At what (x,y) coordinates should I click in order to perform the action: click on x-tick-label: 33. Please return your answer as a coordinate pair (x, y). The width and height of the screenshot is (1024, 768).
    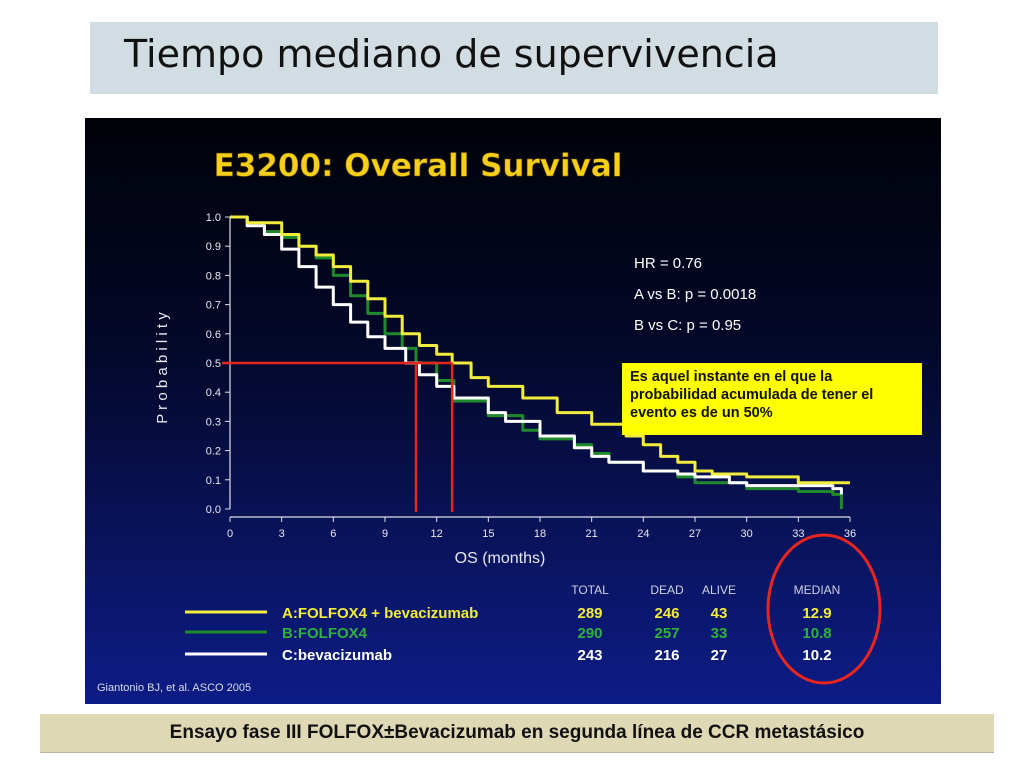
    Looking at the image, I should click on (798, 534).